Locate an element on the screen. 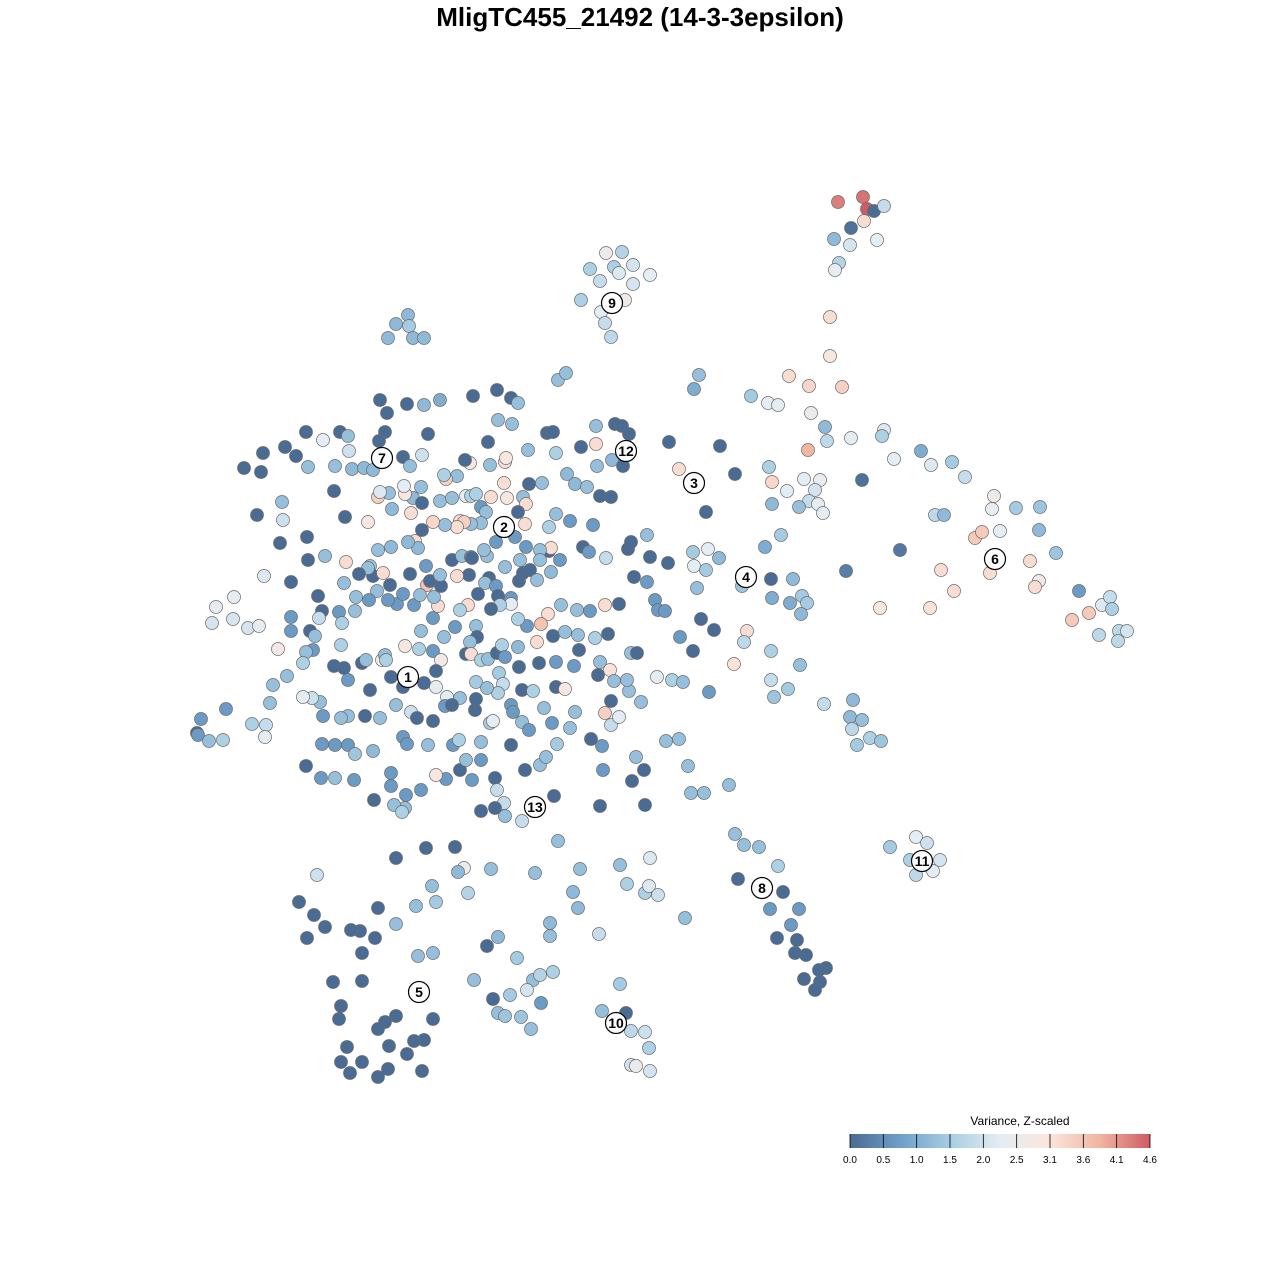 The width and height of the screenshot is (1280, 1280). colorbar-tick-label: 0.5 is located at coordinates (883, 1160).